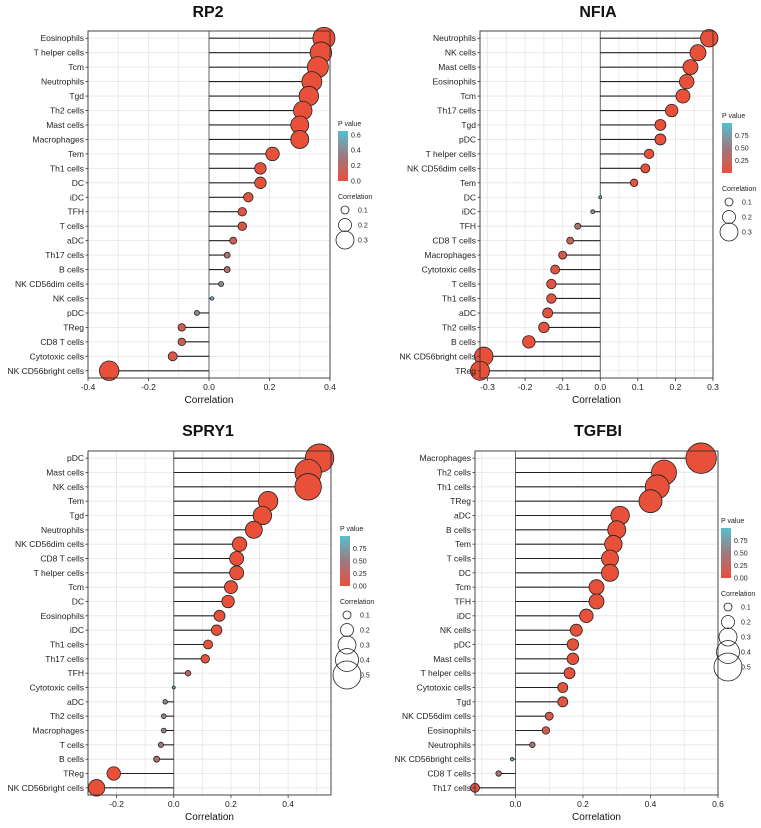  Describe the element at coordinates (356, 151) in the screenshot. I see `p-value-tick-label: 0.4` at that location.